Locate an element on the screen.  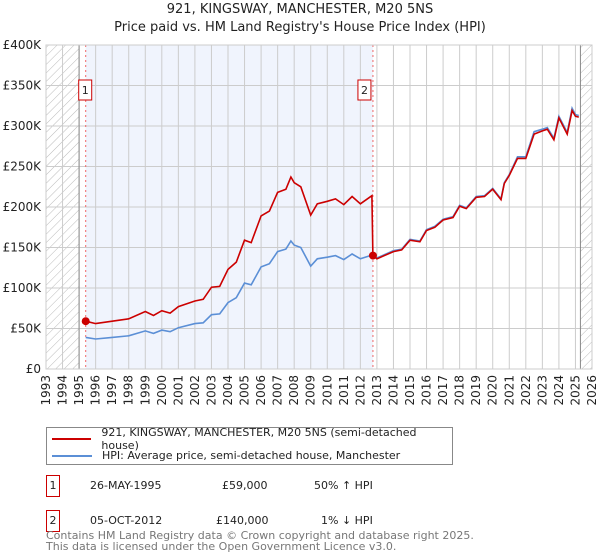
sale-label: 2 is located at coordinates (364, 90).